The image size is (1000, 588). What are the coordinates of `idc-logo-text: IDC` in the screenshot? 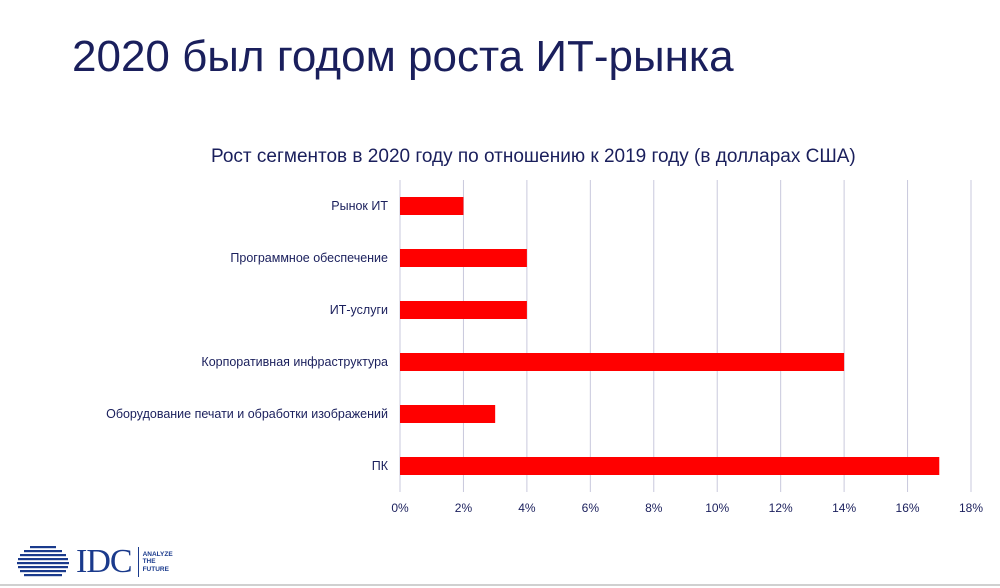 It's located at (104, 561).